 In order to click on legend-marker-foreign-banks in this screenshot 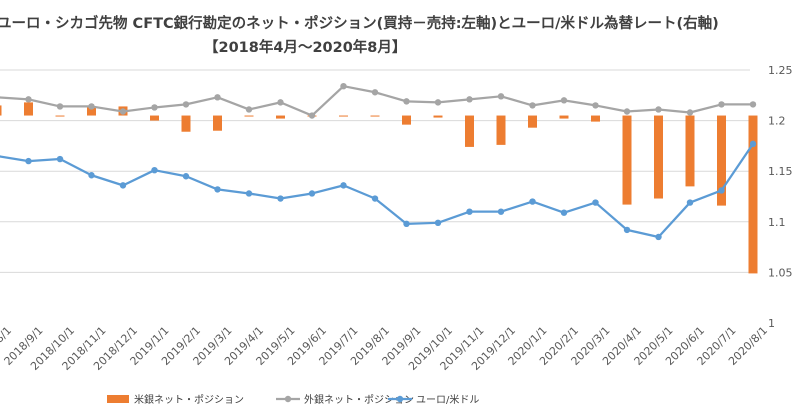, I will do `click(288, 399)`.